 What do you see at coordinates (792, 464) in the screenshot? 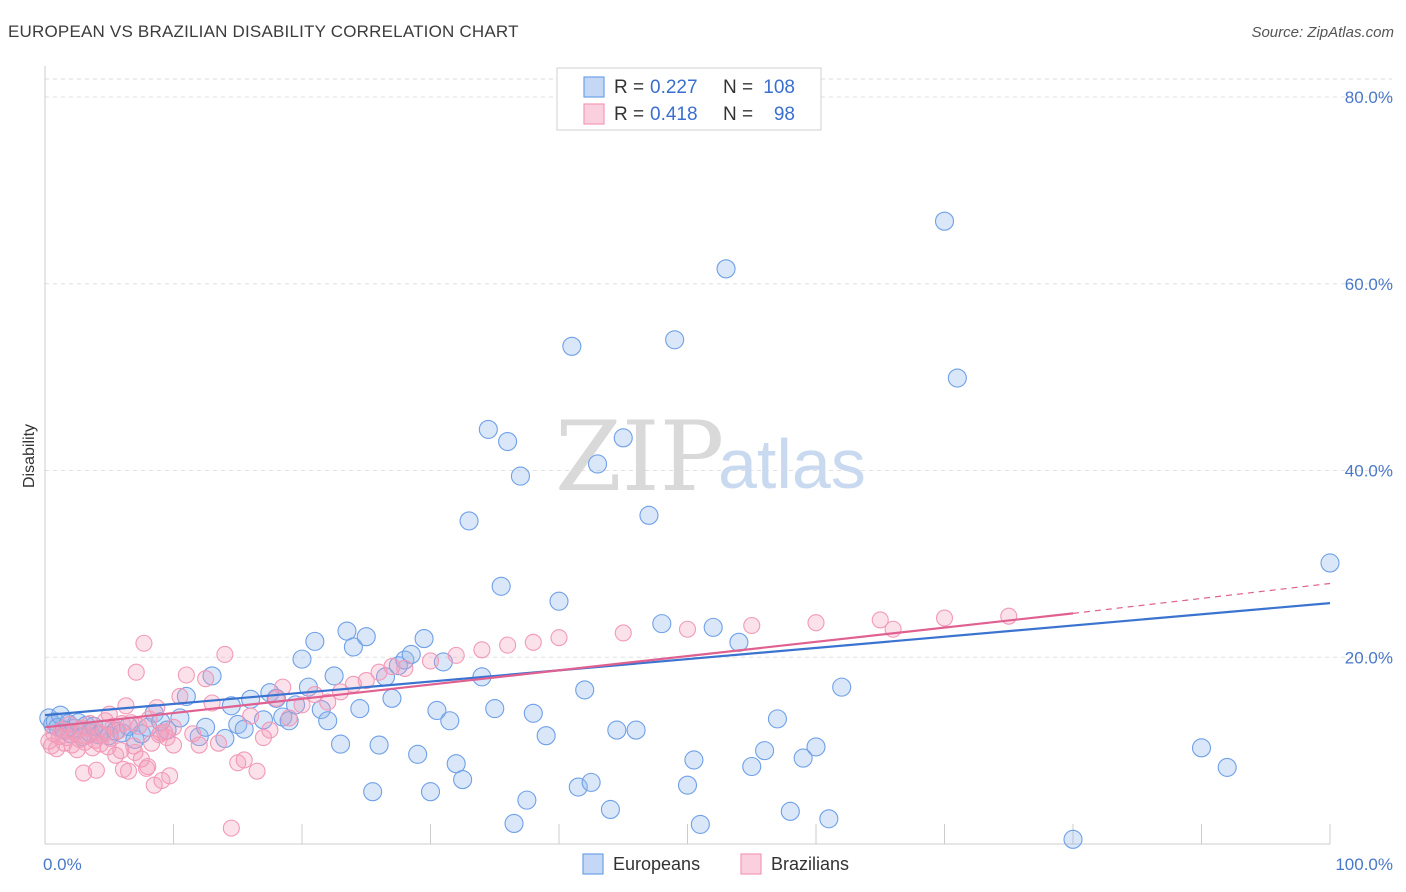
I see `watermark-atlas: atlas` at bounding box center [792, 464].